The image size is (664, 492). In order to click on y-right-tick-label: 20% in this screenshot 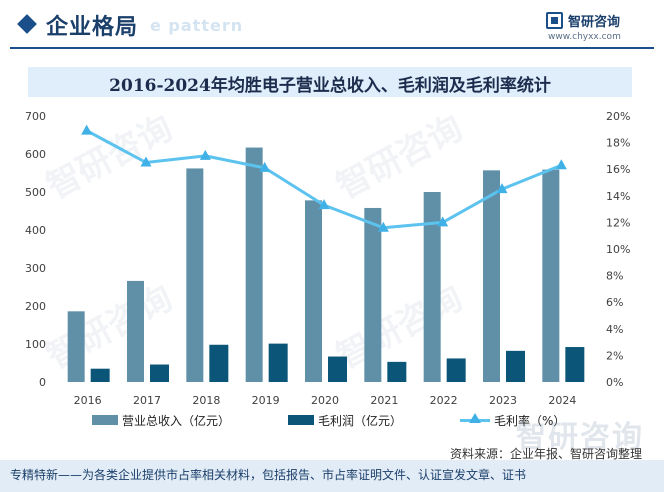, I will do `click(618, 116)`.